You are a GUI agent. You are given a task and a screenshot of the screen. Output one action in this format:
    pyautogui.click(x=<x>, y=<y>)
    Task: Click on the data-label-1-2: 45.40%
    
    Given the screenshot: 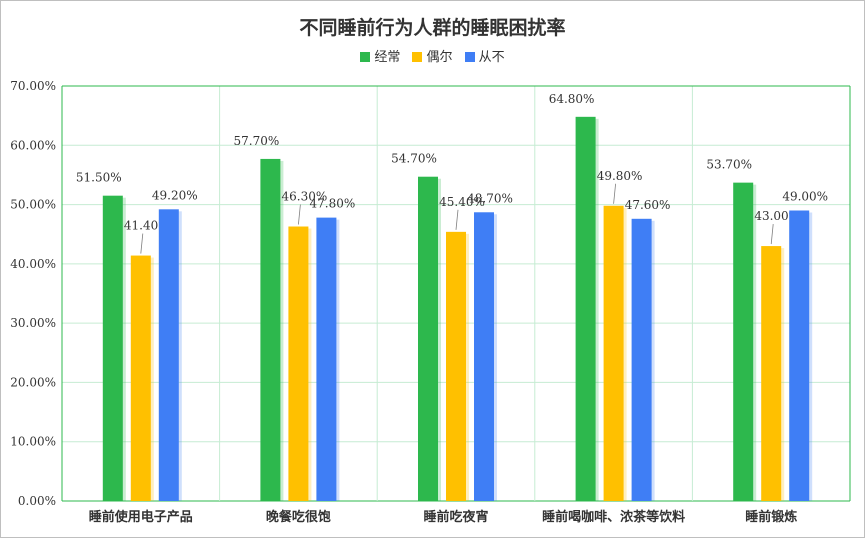 What is the action you would take?
    pyautogui.click(x=462, y=202)
    